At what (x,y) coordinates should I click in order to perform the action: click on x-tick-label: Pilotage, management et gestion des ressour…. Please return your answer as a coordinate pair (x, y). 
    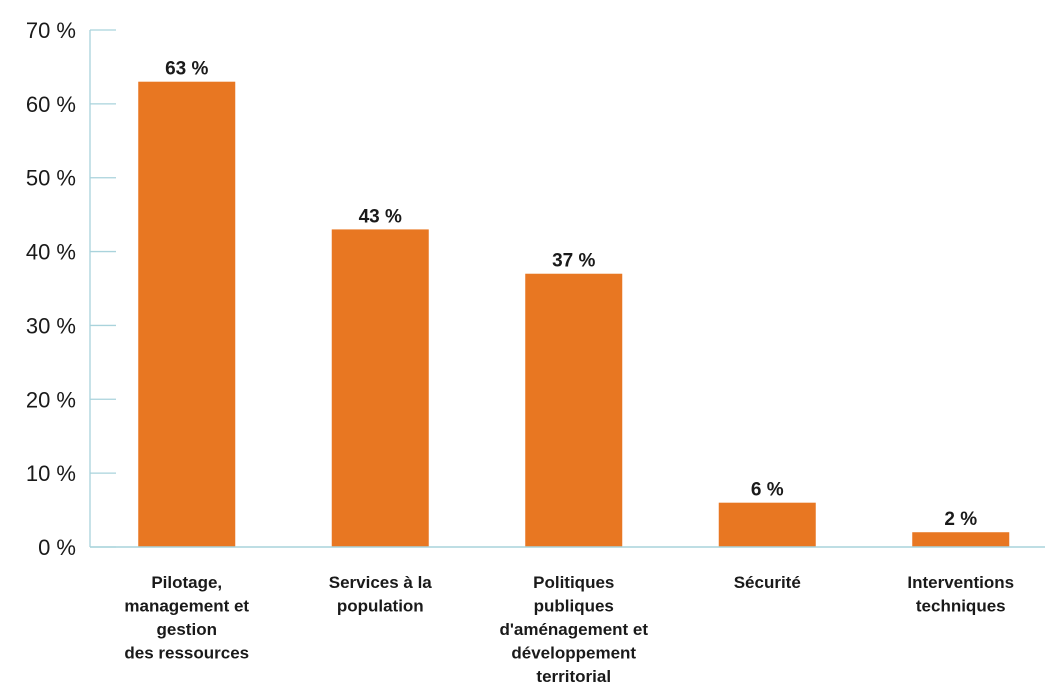
    Looking at the image, I should click on (186, 618).